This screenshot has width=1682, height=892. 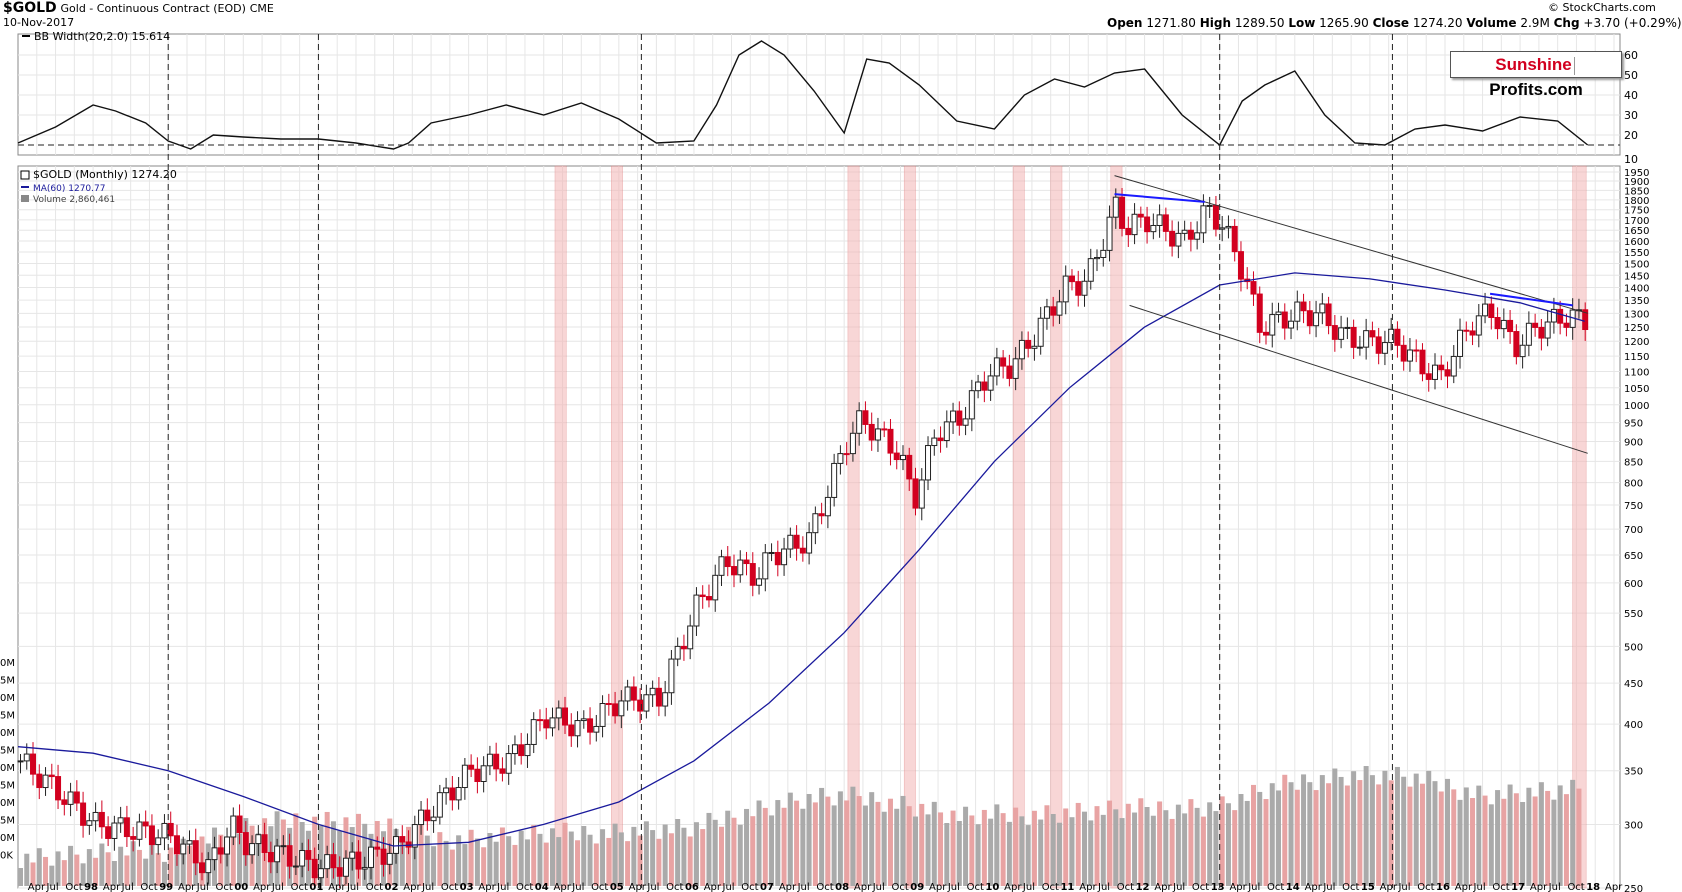 I want to click on volume-value: 2.9M, so click(x=1535, y=23).